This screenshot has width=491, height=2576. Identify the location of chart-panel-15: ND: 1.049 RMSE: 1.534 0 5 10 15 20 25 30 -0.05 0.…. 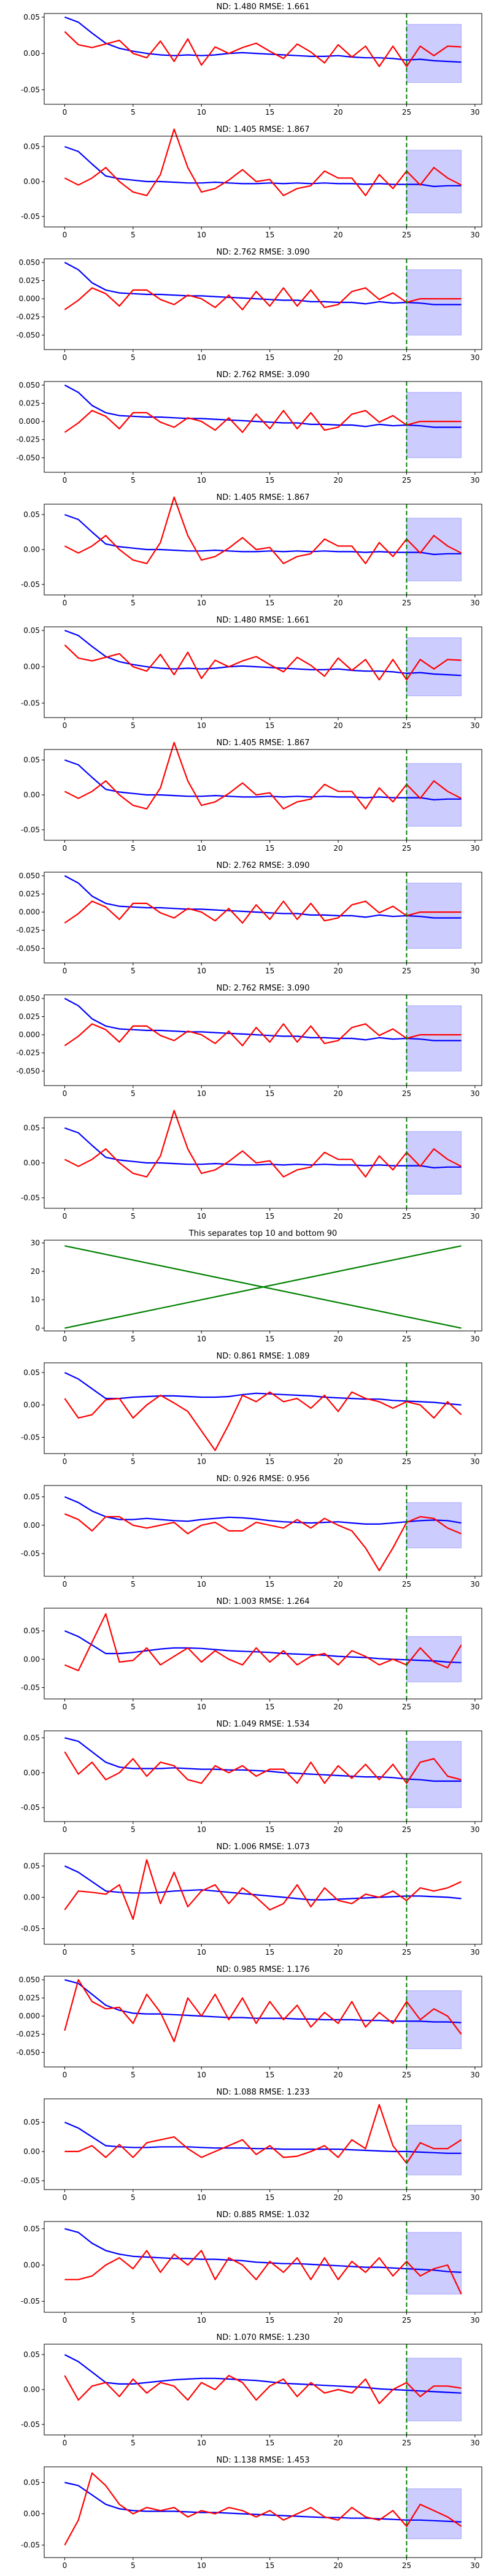
(252, 1777).